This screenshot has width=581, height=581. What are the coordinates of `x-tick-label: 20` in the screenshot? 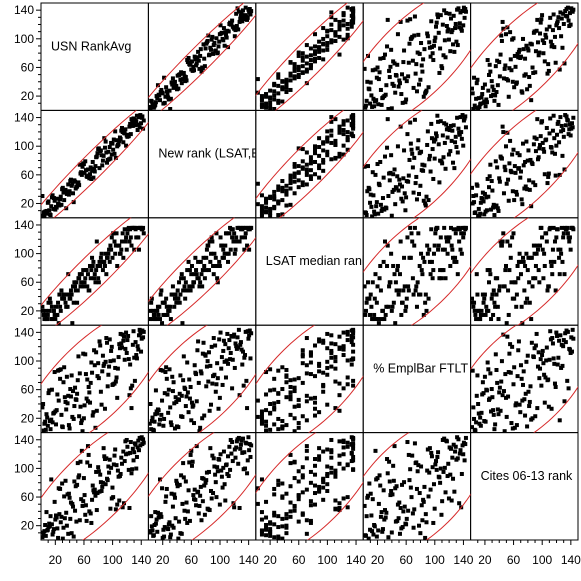 It's located at (485, 560).